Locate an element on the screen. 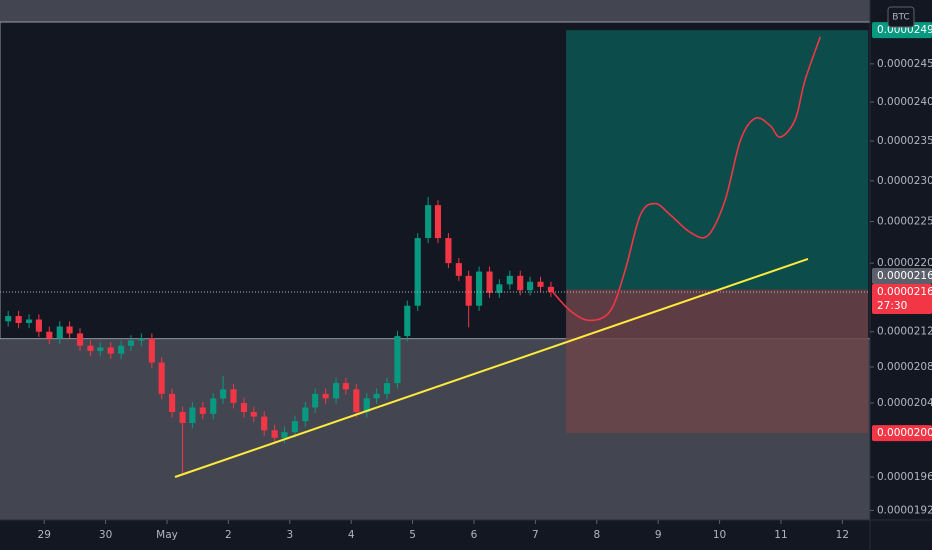 The image size is (932, 550). x-tick-label: 10 is located at coordinates (719, 535).